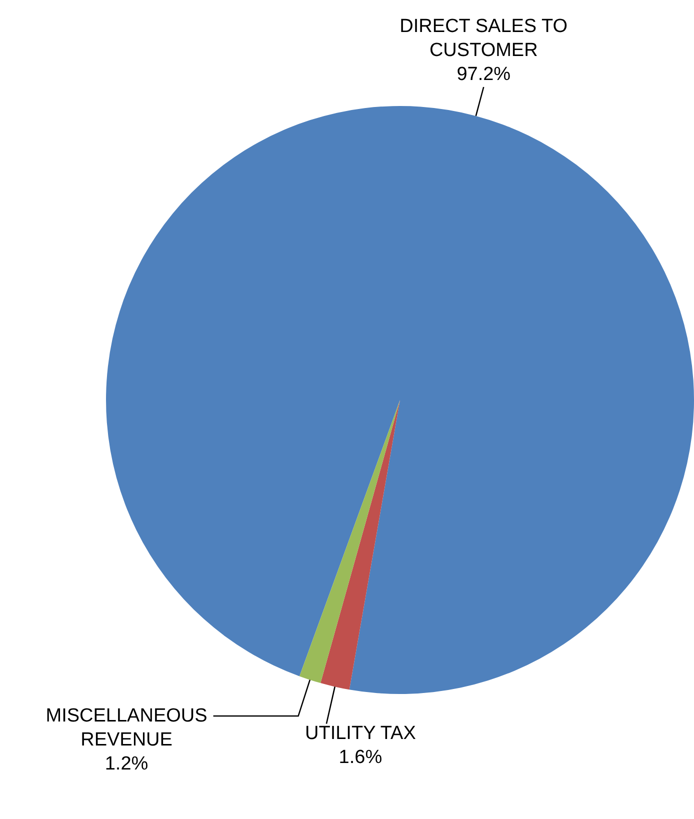 The height and width of the screenshot is (819, 694). I want to click on data-label: 1.2%, so click(126, 763).